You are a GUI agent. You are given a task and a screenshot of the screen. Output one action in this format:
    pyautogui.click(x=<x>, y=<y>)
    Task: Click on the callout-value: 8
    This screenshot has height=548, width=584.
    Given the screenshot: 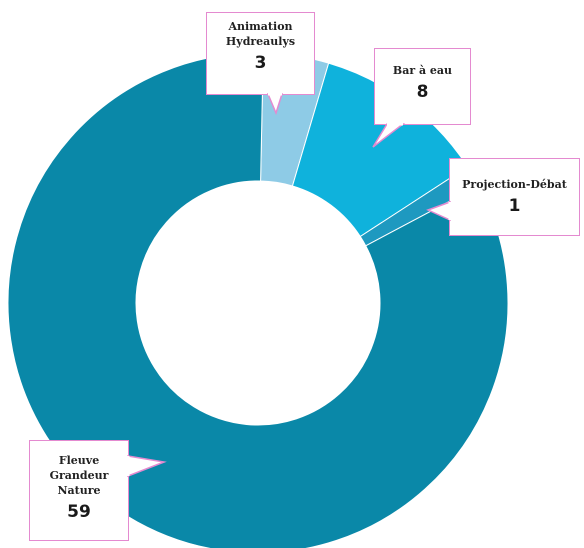 What is the action you would take?
    pyautogui.click(x=422, y=92)
    